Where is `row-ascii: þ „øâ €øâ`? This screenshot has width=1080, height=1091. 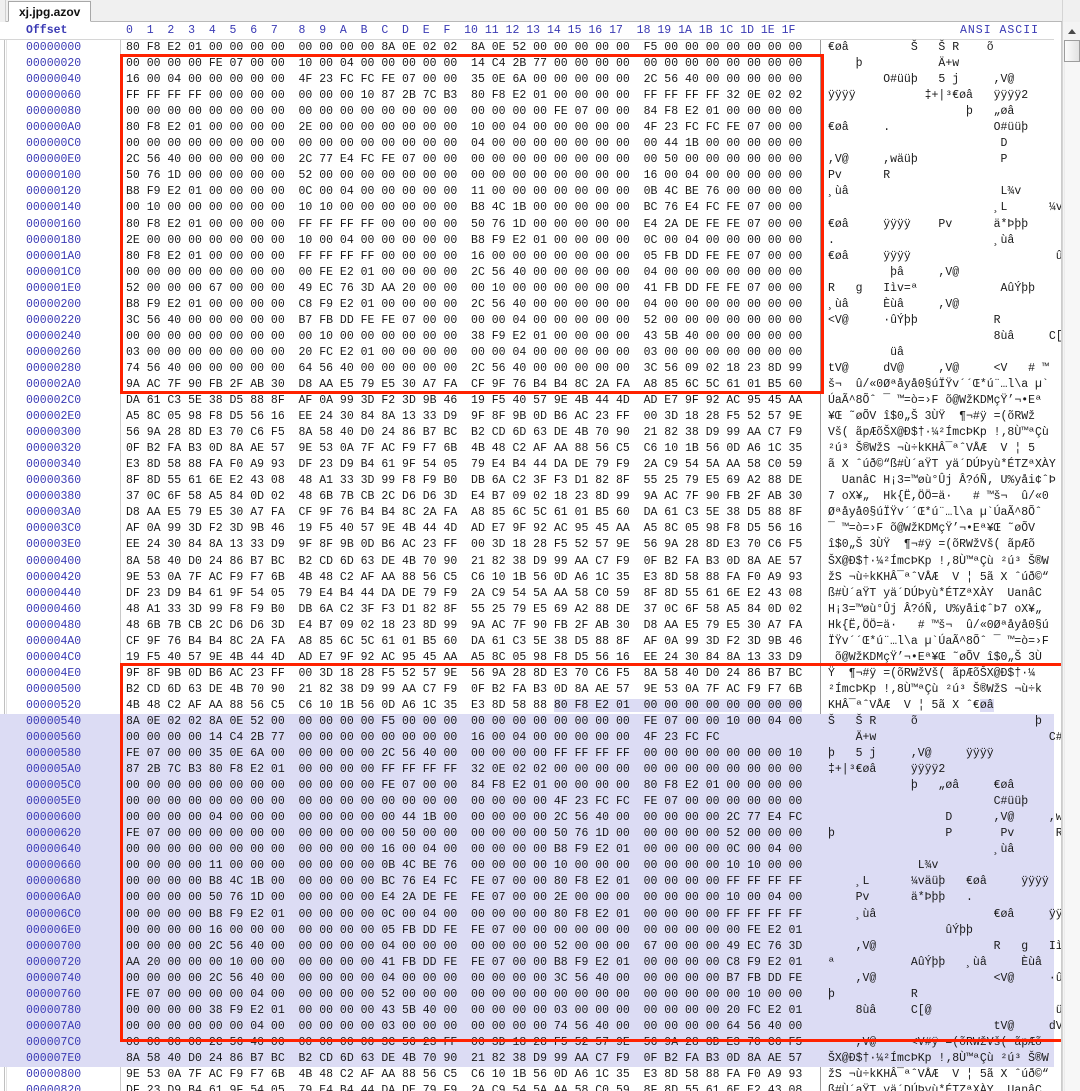 row-ascii: þ „øâ €øâ is located at coordinates (921, 786).